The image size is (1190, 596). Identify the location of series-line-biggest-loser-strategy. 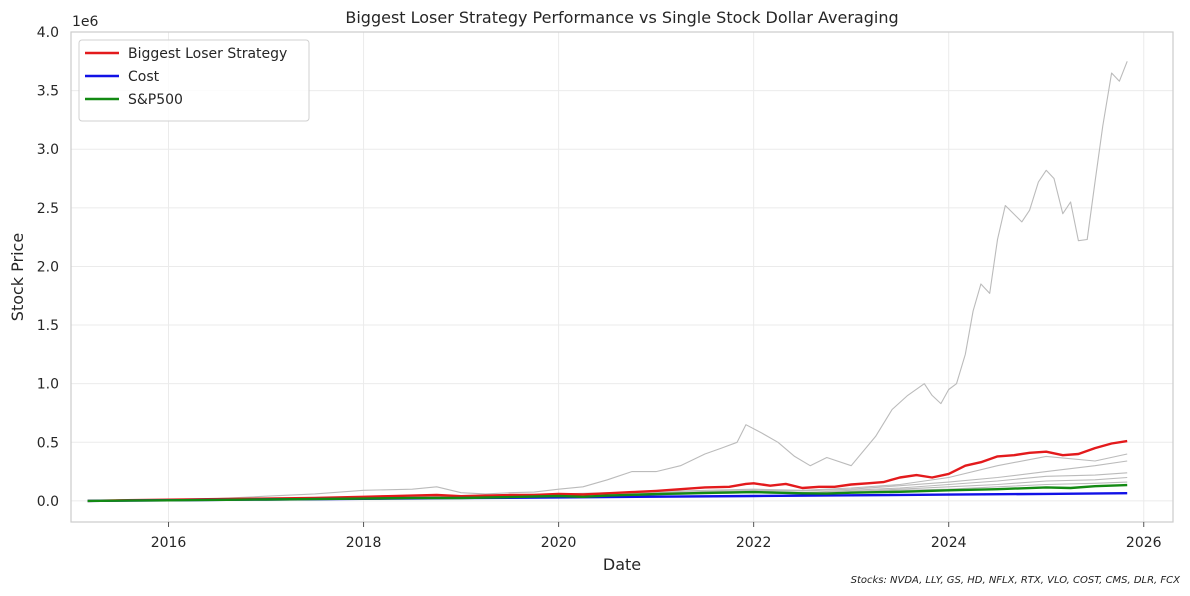
(607, 471).